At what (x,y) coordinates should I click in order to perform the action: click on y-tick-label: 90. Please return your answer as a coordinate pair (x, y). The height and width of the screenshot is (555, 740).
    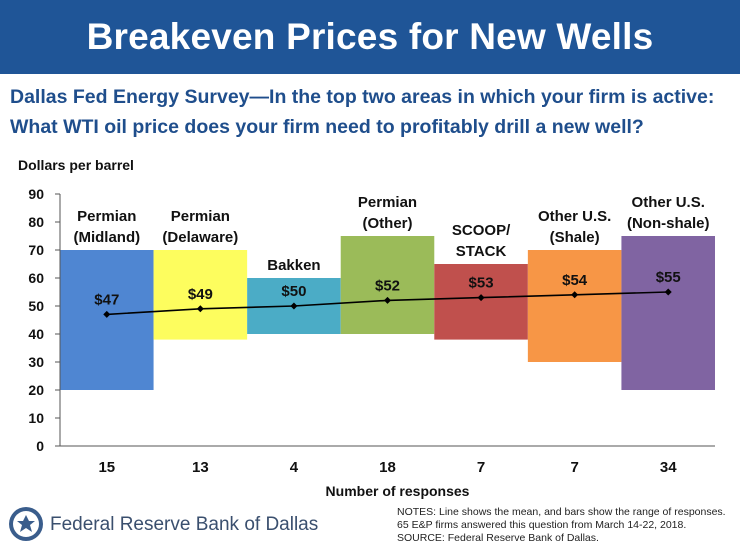
    Looking at the image, I should click on (36, 194).